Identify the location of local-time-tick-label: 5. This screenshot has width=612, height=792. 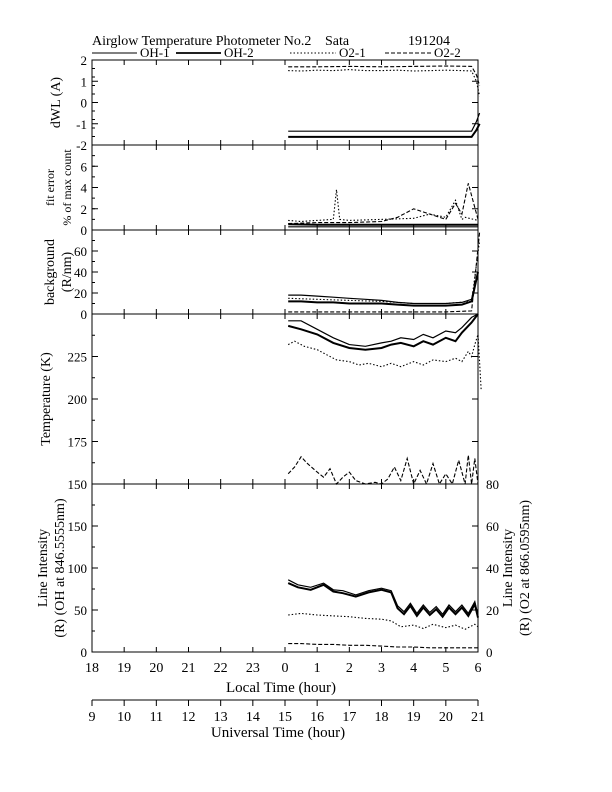
(445, 668).